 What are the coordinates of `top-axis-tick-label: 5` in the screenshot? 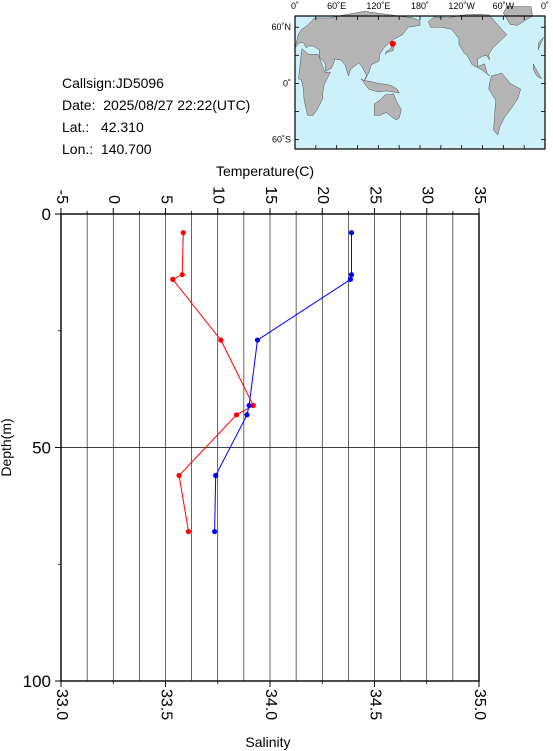 It's located at (165, 199).